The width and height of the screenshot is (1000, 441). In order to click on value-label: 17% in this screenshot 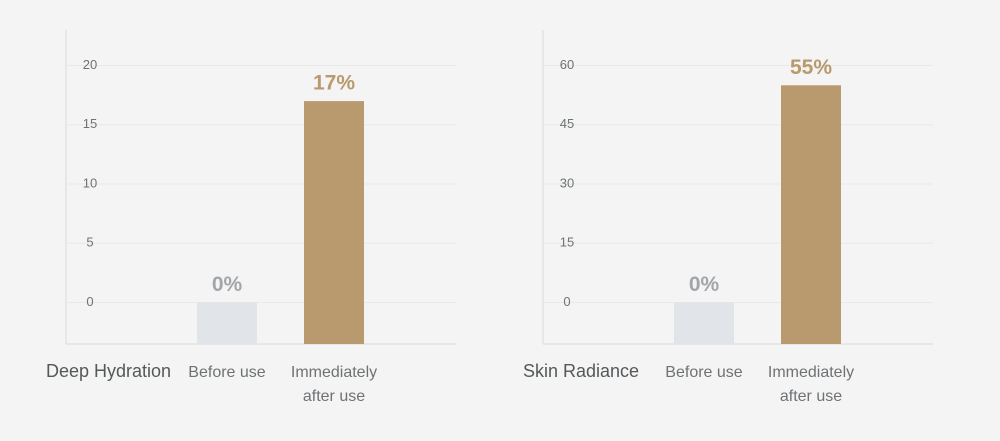, I will do `click(334, 83)`.